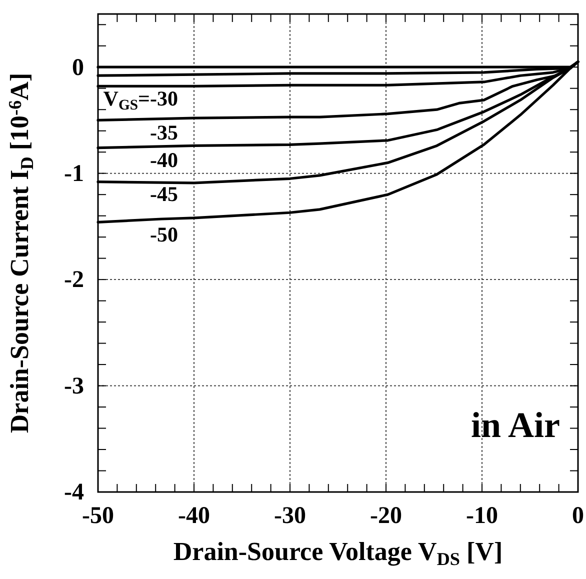 This screenshot has width=586, height=579. What do you see at coordinates (578, 516) in the screenshot?
I see `x-tick-label: 0` at bounding box center [578, 516].